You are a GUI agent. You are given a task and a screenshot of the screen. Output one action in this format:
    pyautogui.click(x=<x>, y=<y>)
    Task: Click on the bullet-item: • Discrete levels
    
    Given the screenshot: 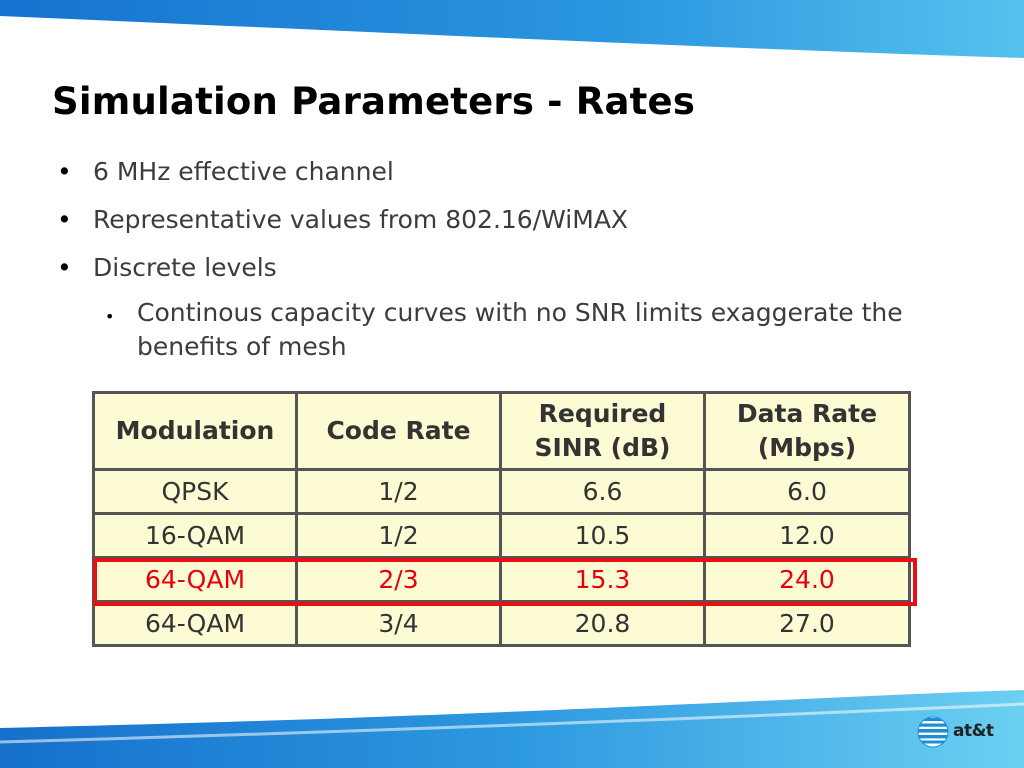 What is the action you would take?
    pyautogui.click(x=167, y=267)
    